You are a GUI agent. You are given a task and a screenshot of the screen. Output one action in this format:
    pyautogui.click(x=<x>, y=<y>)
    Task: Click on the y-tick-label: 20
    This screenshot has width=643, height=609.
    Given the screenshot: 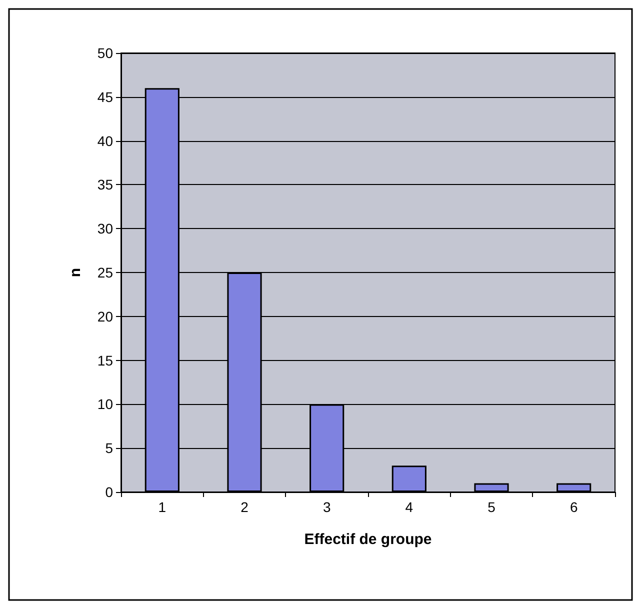 What is the action you would take?
    pyautogui.click(x=105, y=316)
    